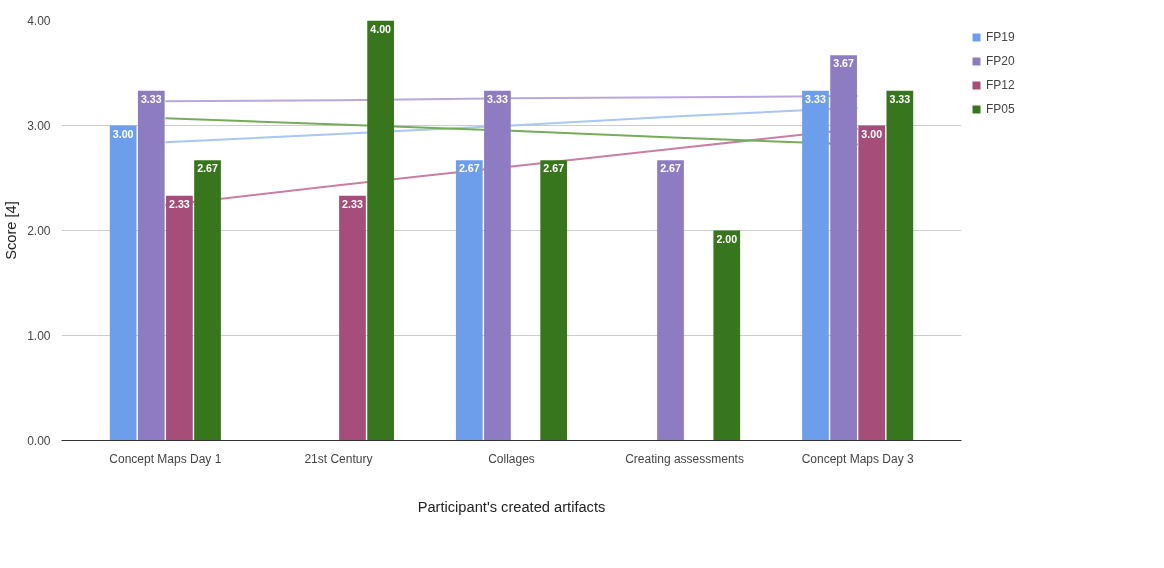 Image resolution: width=1164 pixels, height=568 pixels. I want to click on x-tick-label: Collages, so click(511, 458).